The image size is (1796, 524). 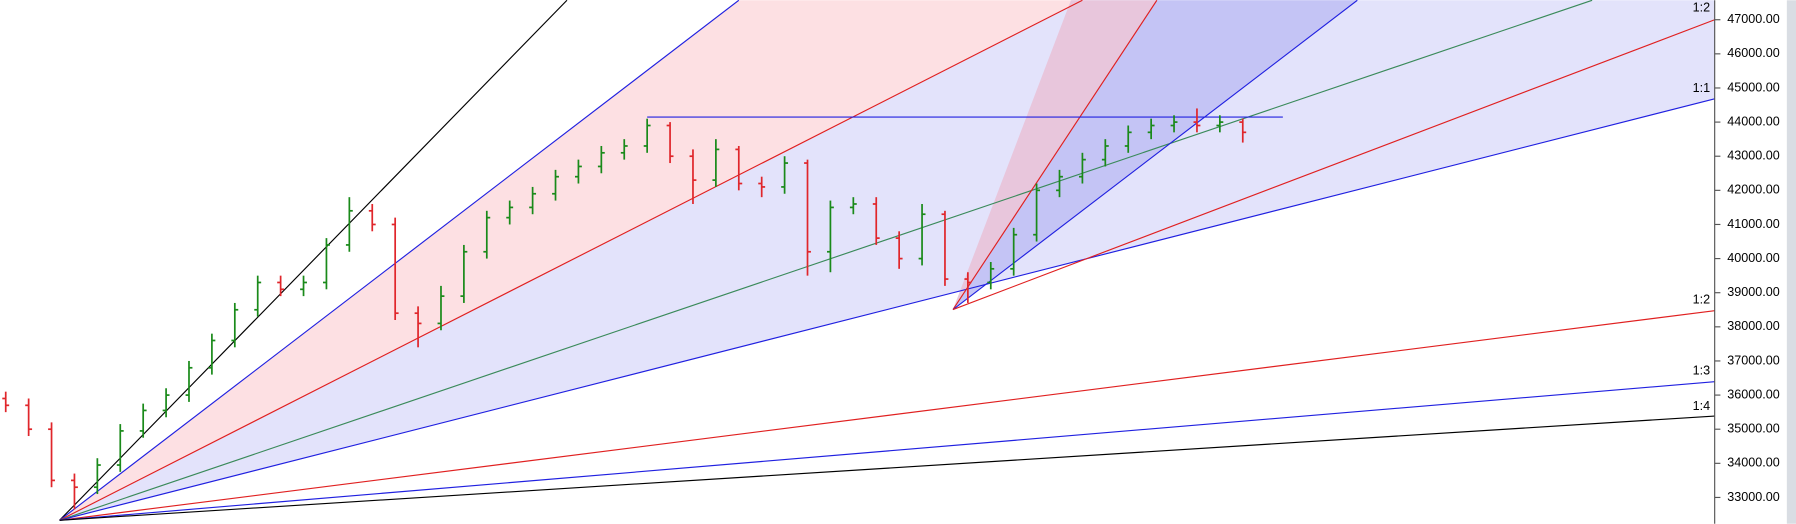 I want to click on y-tick-label: 42000.00, so click(x=1753, y=190).